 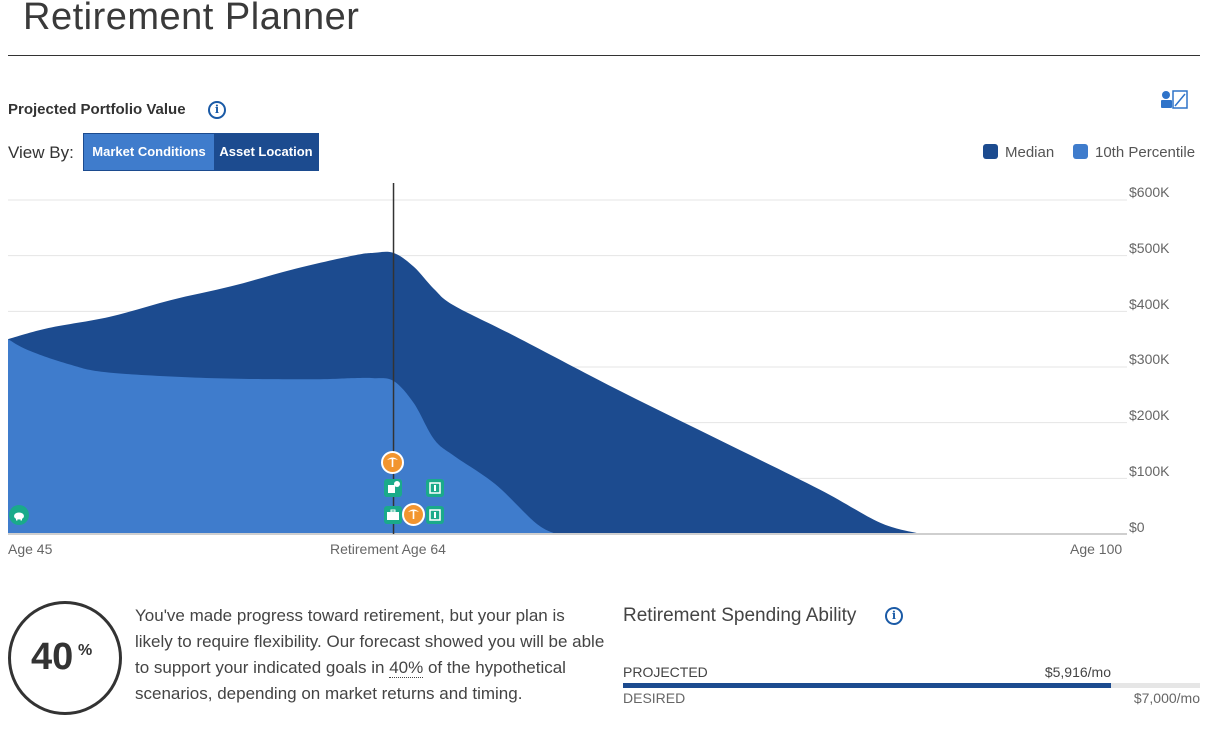 I want to click on legend-median-label: Median, so click(x=1030, y=152).